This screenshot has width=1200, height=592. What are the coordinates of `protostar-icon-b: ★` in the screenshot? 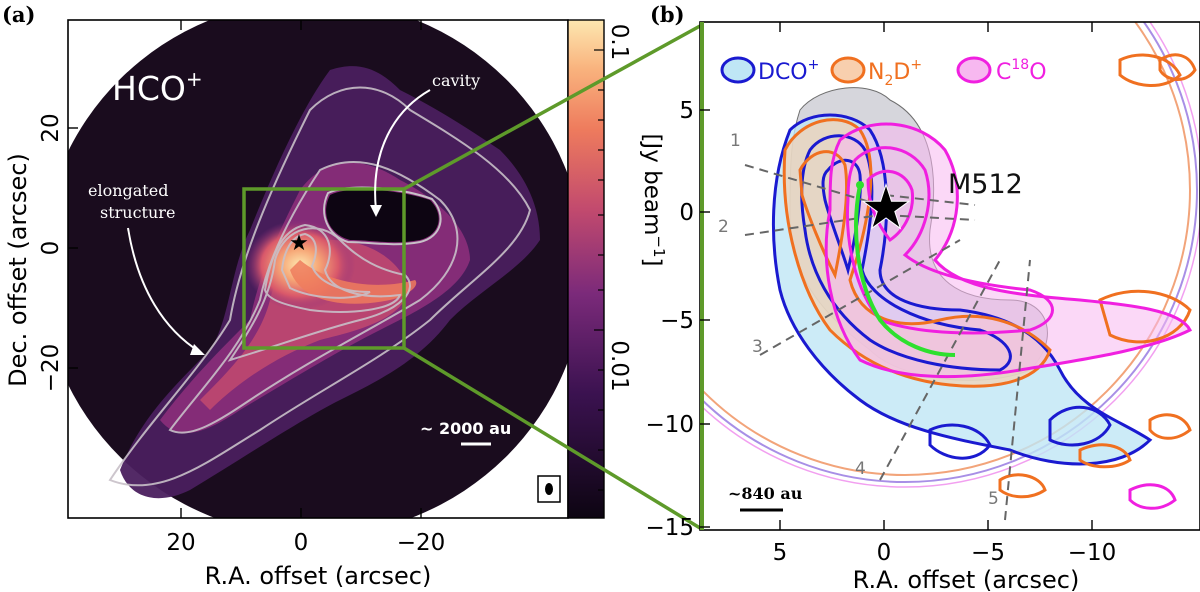 It's located at (886, 208).